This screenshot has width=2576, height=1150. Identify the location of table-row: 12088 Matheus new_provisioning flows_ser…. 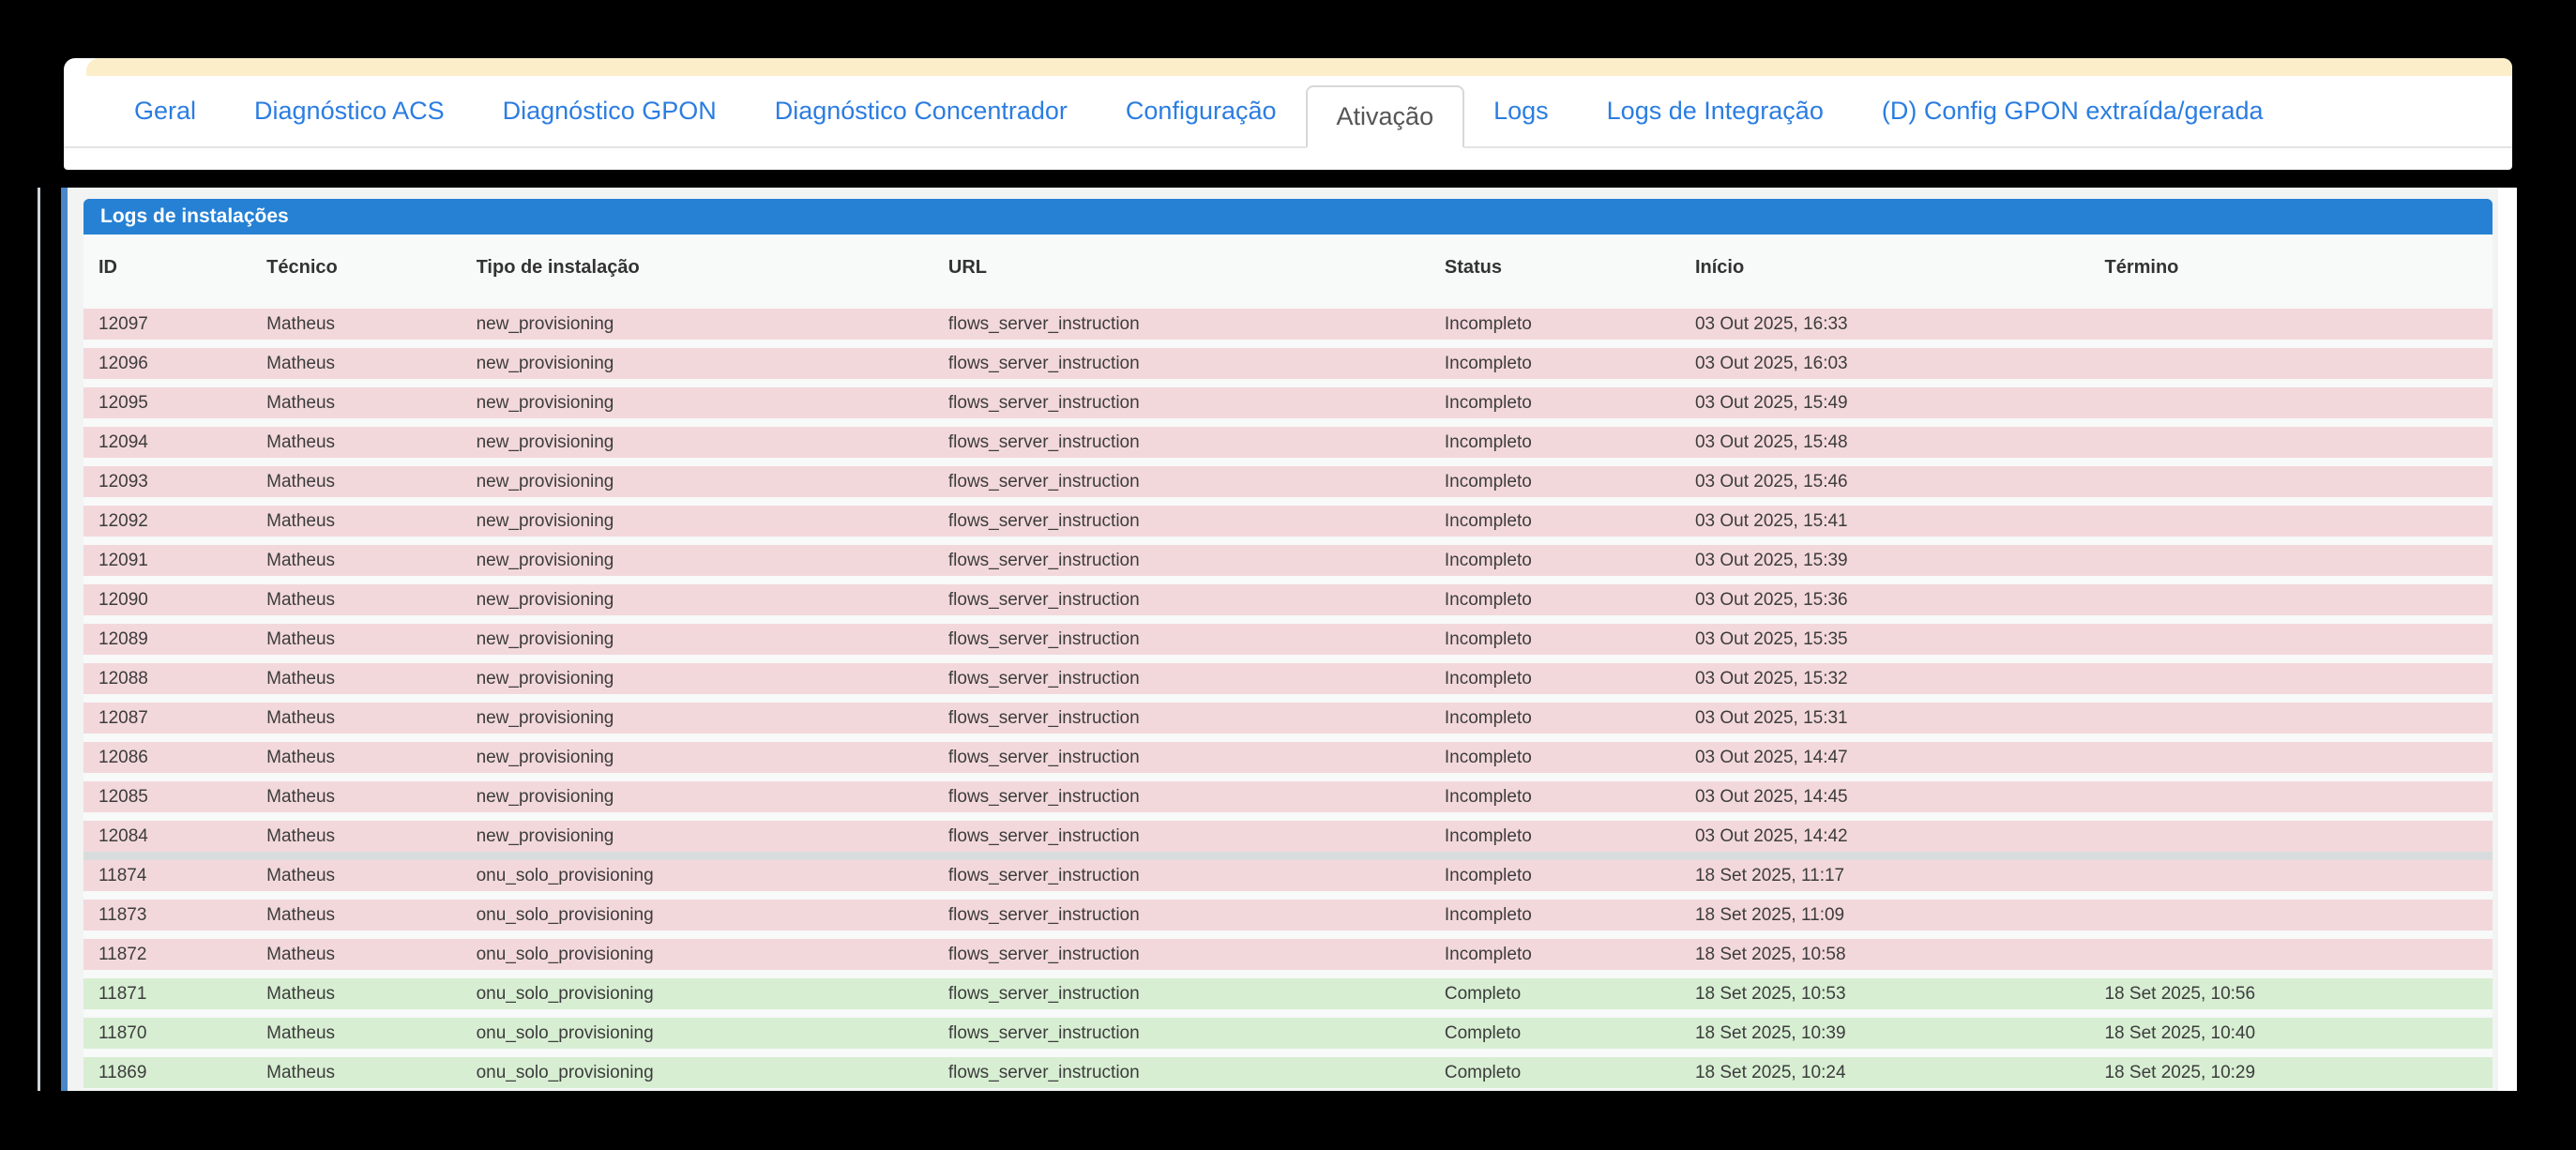
(1288, 675).